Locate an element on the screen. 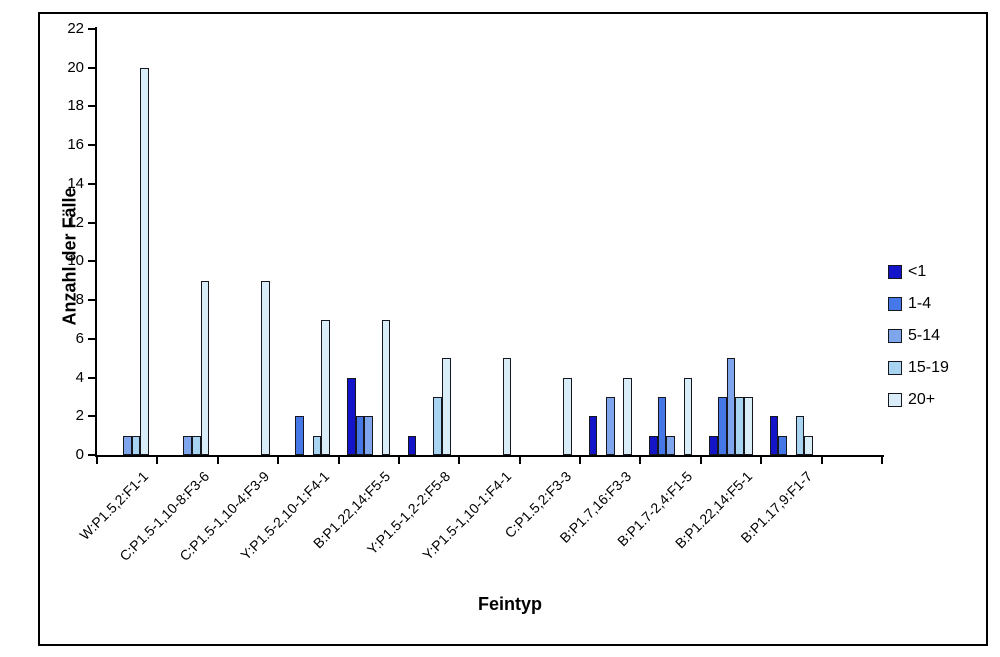  legend-item: 15-19 is located at coordinates (918, 368).